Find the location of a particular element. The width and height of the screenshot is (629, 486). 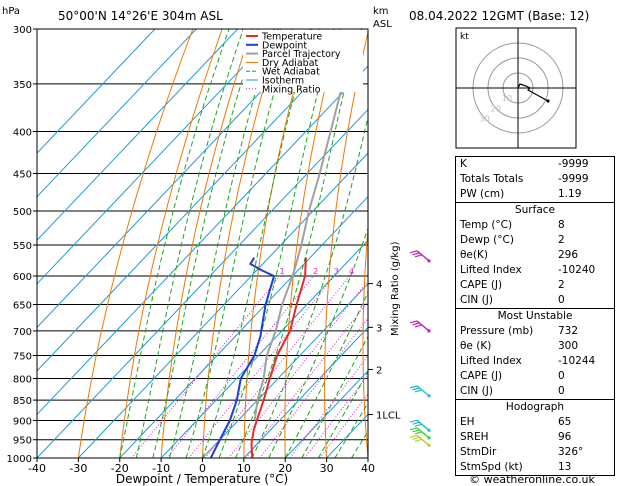

date-title: 08.04.2022 12GMT (Base: 12) is located at coordinates (499, 16).